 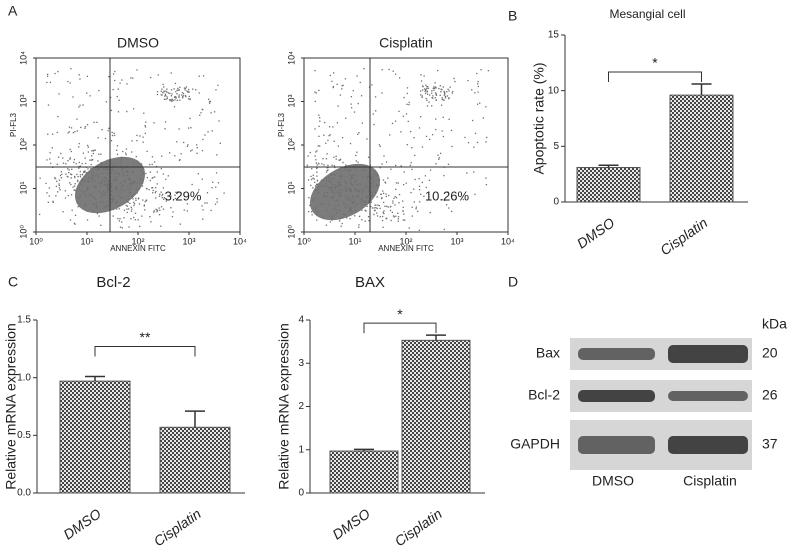 What do you see at coordinates (556, 146) in the screenshot?
I see `y-tick-label: 5` at bounding box center [556, 146].